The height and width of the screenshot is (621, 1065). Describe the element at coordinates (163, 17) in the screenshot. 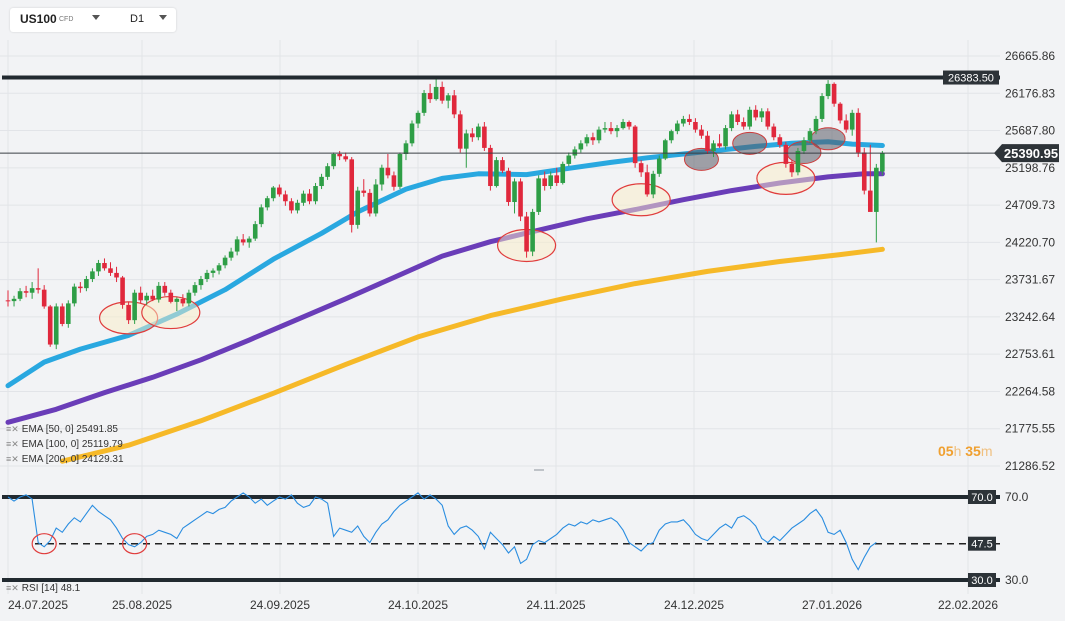

I see `timeframe-dropdown-icon` at that location.